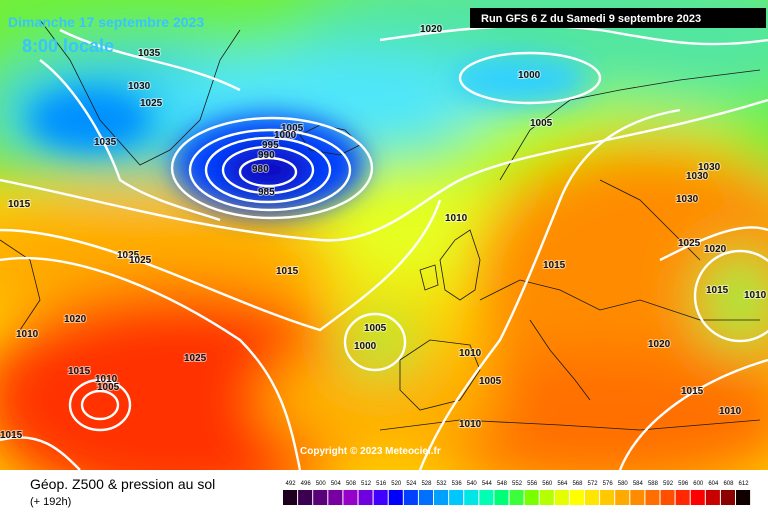 This screenshot has height=517, width=768. What do you see at coordinates (591, 19) in the screenshot?
I see `run-info: Run GFS 6 Z du Samedi 9 septembre 2023` at bounding box center [591, 19].